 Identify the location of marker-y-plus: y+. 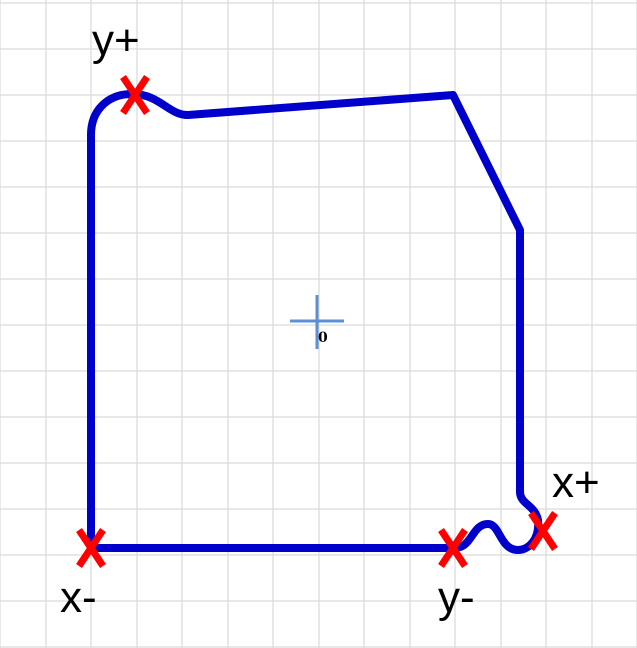
(121, 65).